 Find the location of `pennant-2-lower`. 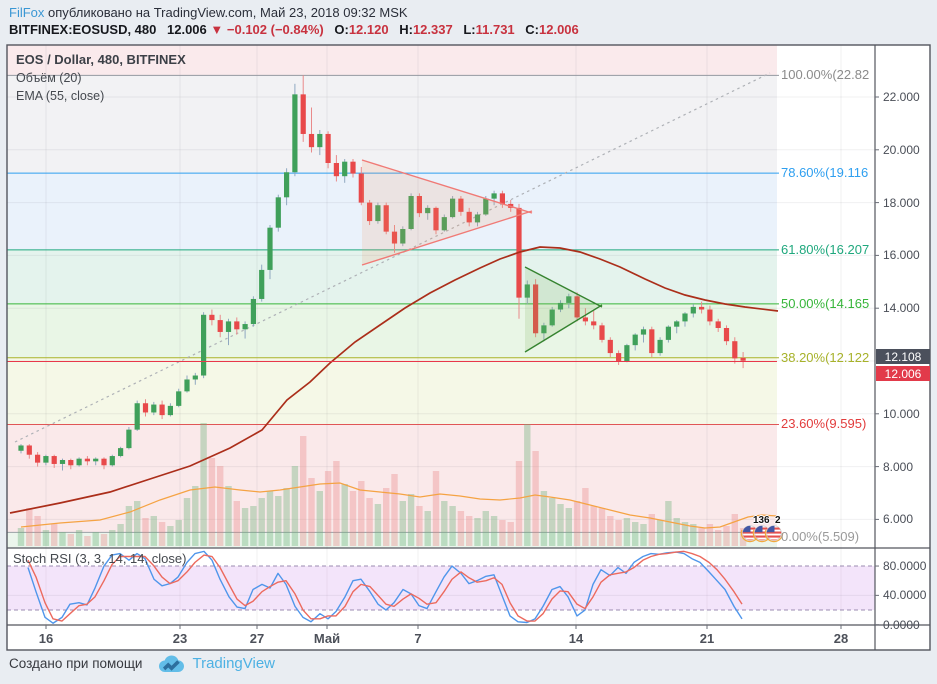

pennant-2-lower is located at coordinates (563, 328).